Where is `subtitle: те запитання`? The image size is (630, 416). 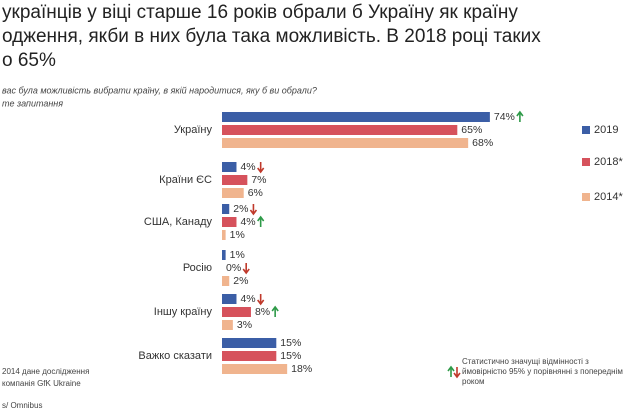
subtitle: те запитання is located at coordinates (32, 103).